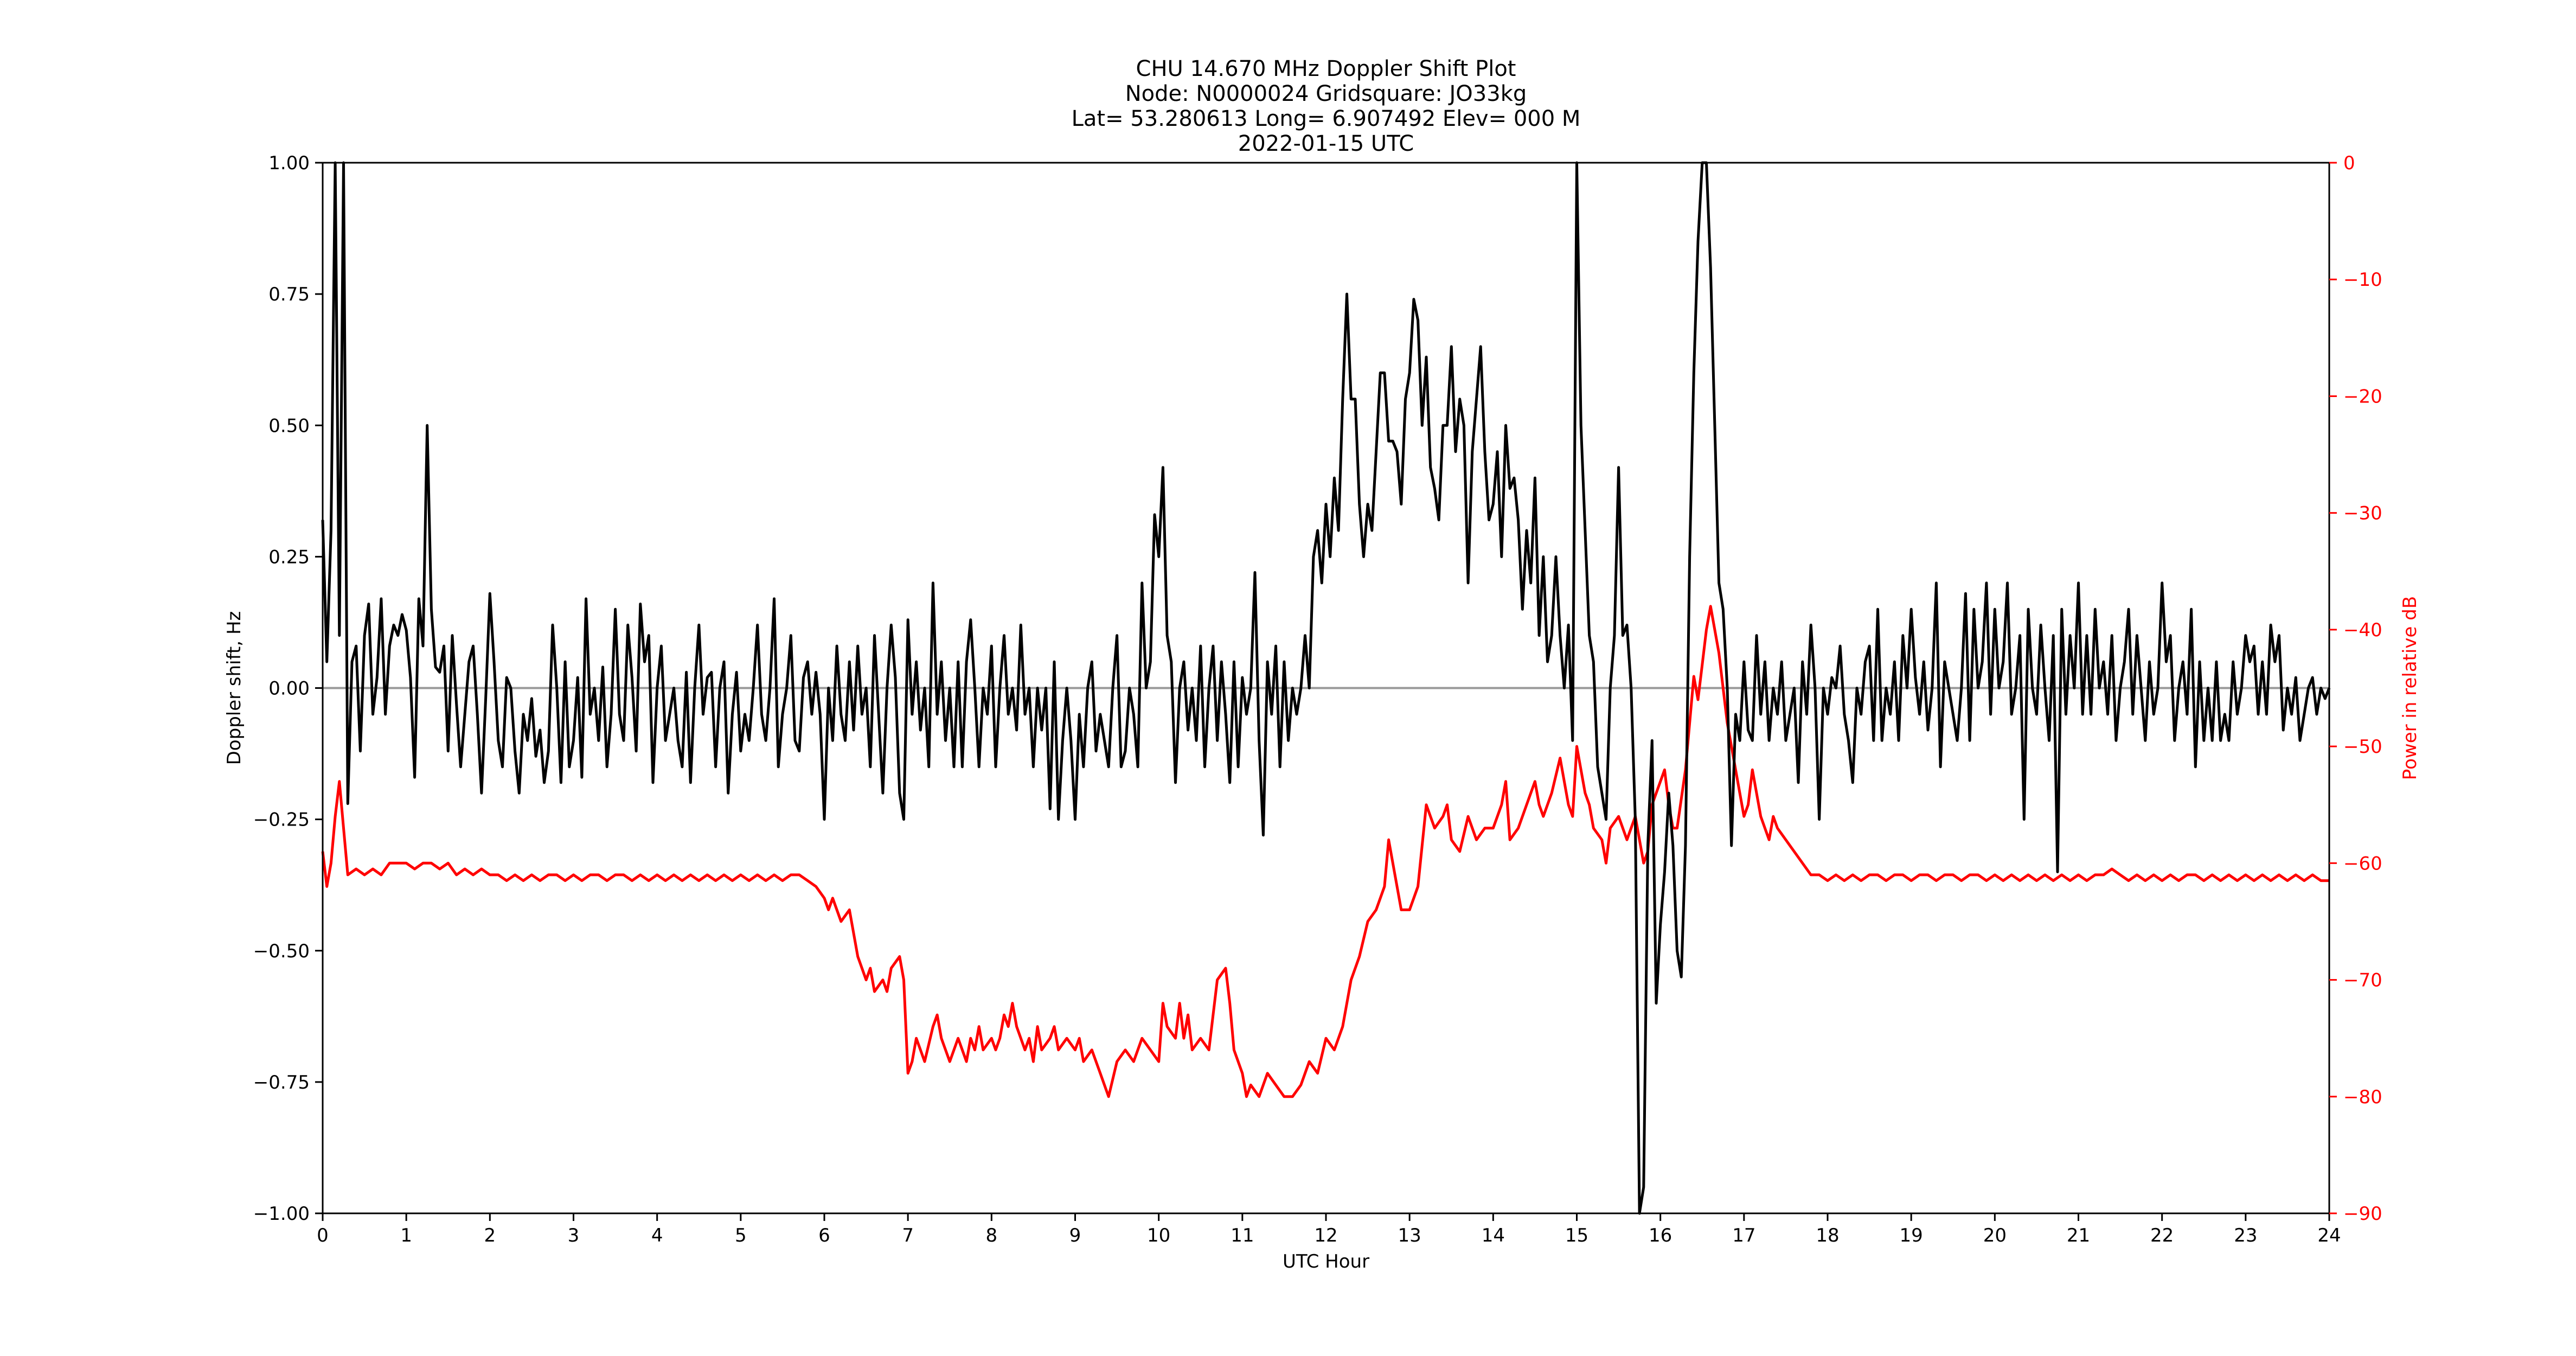 This screenshot has width=2576, height=1356. Describe the element at coordinates (2362, 1214) in the screenshot. I see `y-tick-label-right: −90` at that location.